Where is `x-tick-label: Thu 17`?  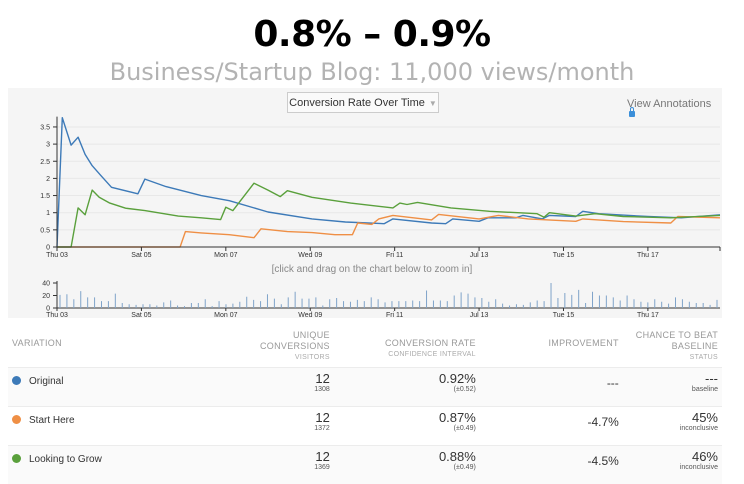
x-tick-label: Thu 17 is located at coordinates (648, 255).